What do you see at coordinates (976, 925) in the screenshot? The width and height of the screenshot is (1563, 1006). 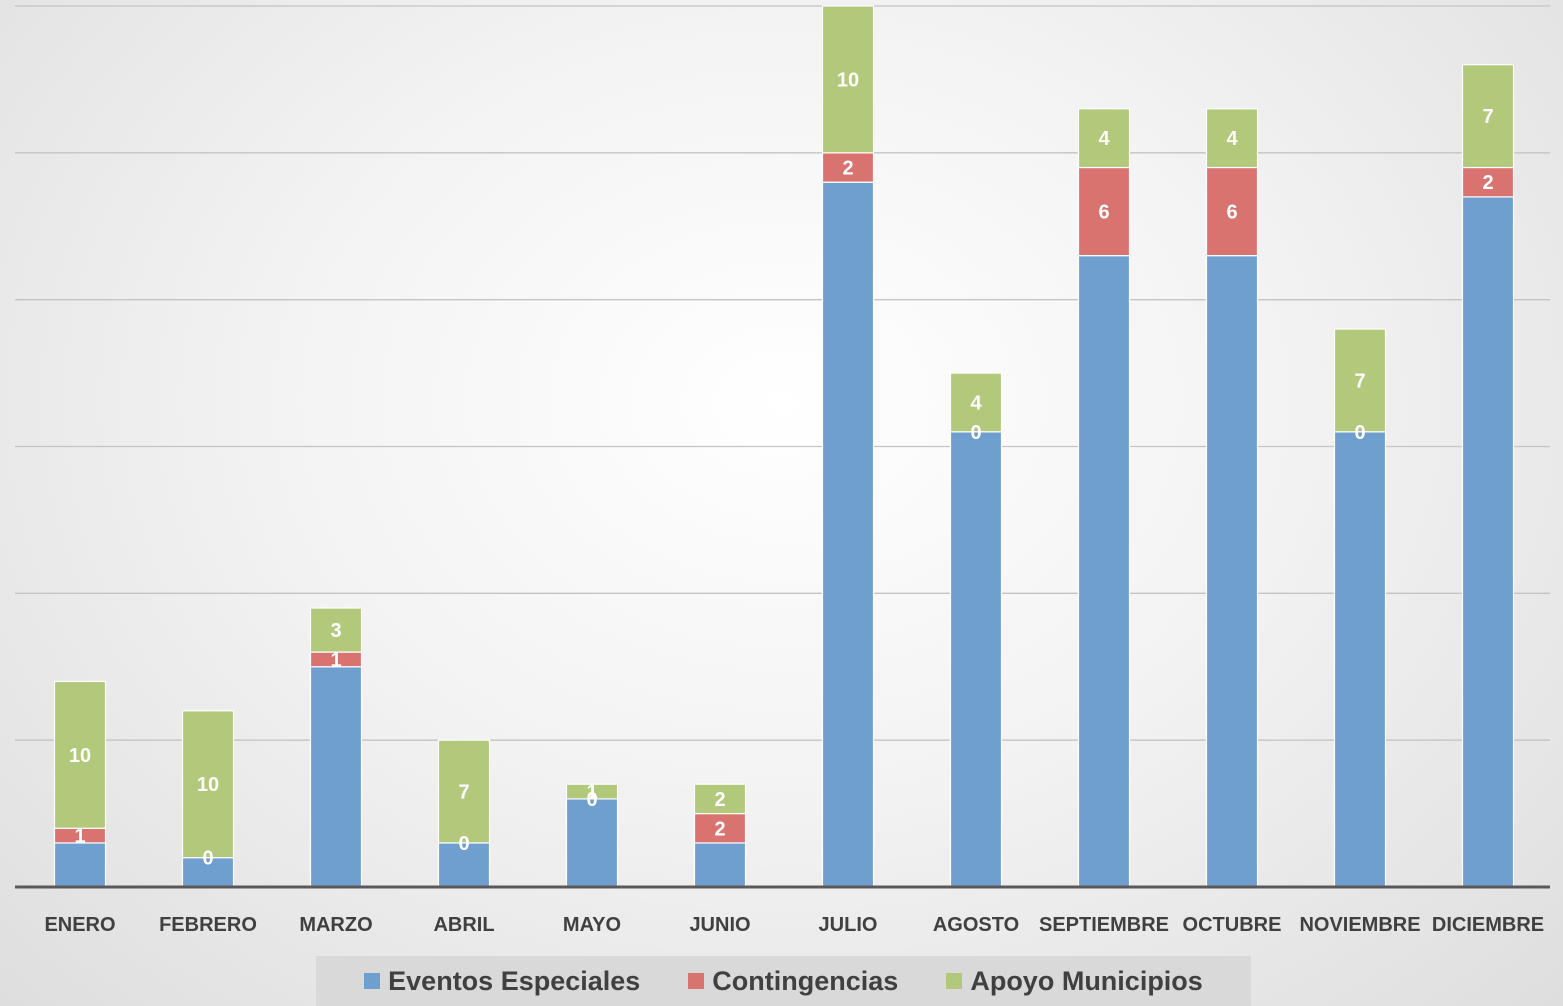 I see `x-tick-label: AGOSTO` at bounding box center [976, 925].